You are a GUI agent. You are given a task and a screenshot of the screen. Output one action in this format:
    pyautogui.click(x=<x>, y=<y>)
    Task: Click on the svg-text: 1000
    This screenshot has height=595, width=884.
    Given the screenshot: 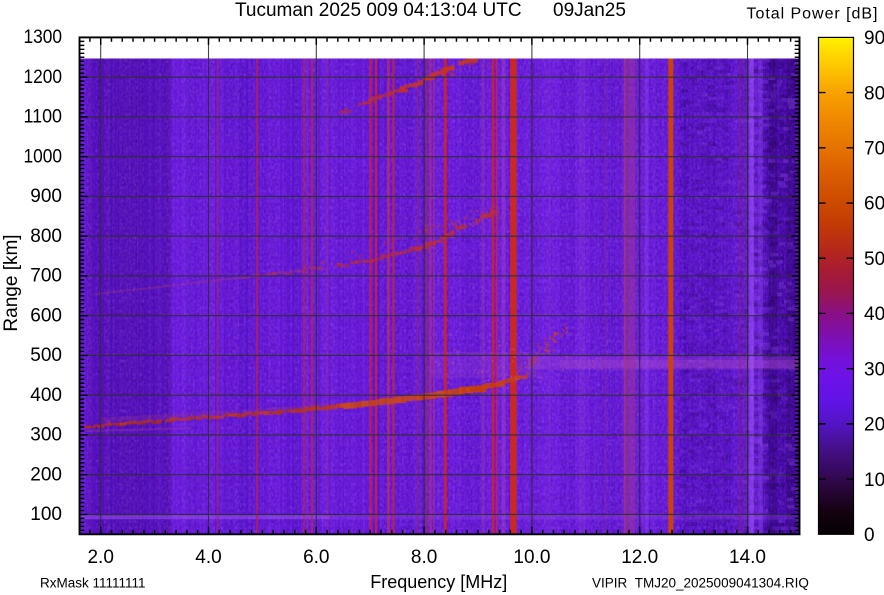 What is the action you would take?
    pyautogui.click(x=43, y=157)
    